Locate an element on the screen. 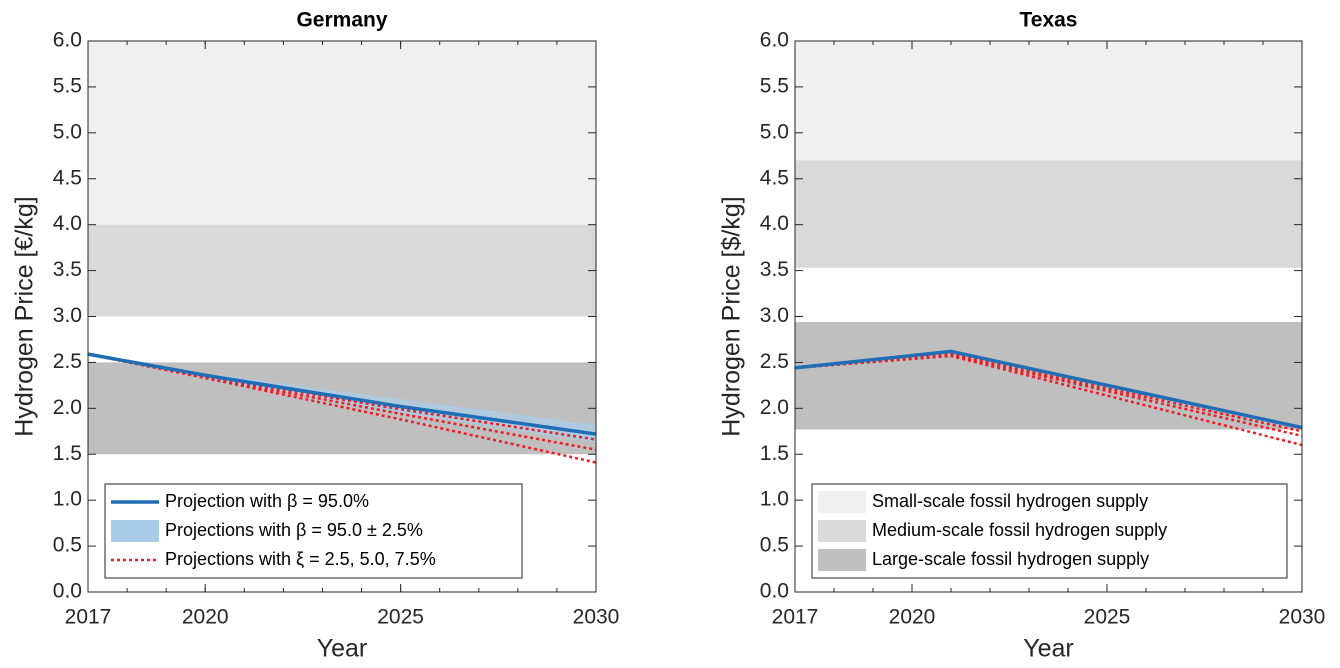  legend-label: Medium-scale fossil hydrogen supply is located at coordinates (1019, 530).